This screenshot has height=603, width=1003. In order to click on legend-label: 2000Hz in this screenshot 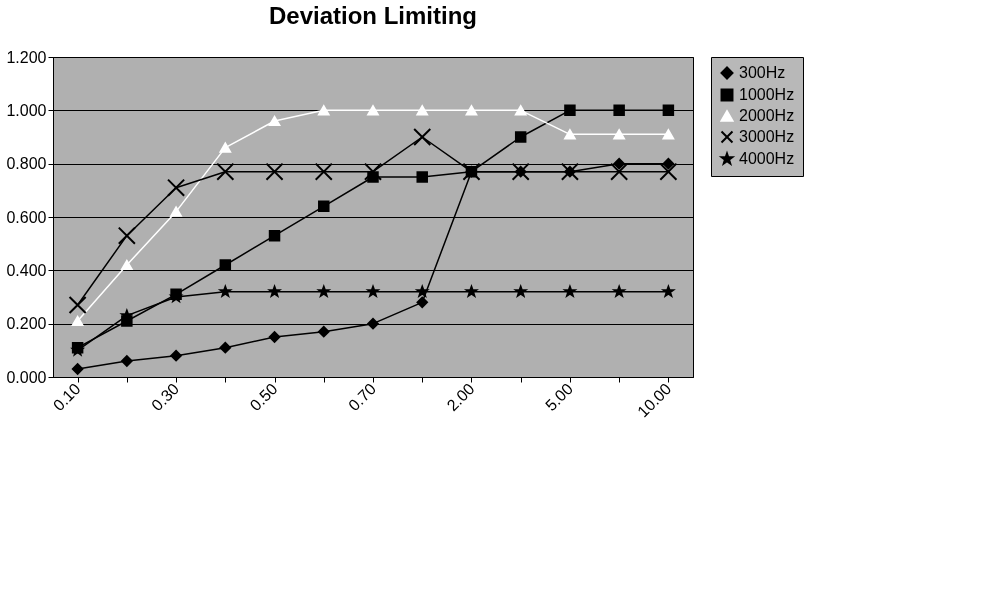, I will do `click(767, 115)`.